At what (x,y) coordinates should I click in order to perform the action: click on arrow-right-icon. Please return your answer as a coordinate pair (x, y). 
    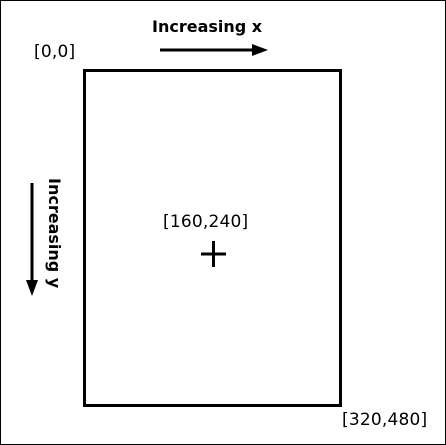
    Looking at the image, I should click on (214, 50).